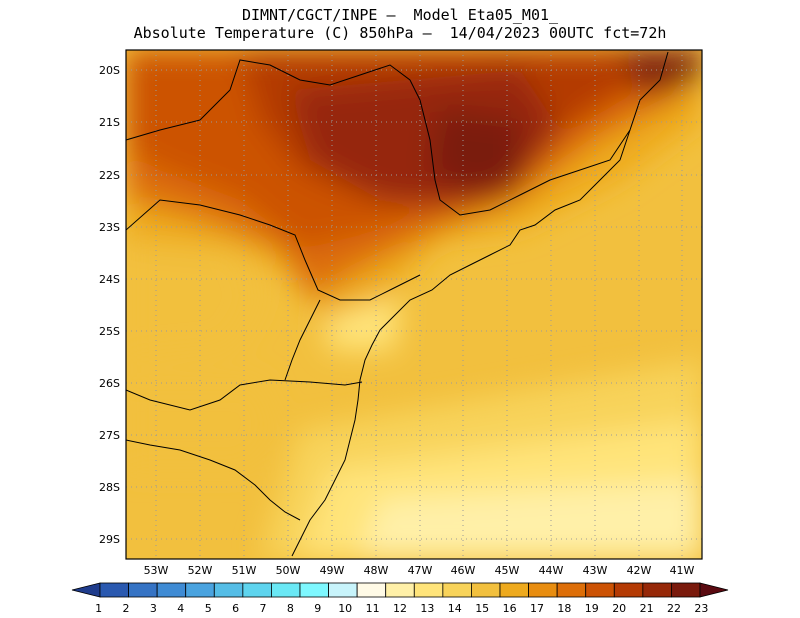 This screenshot has height=618, width=800. Describe the element at coordinates (551, 570) in the screenshot. I see `lon-label: 44W` at that location.